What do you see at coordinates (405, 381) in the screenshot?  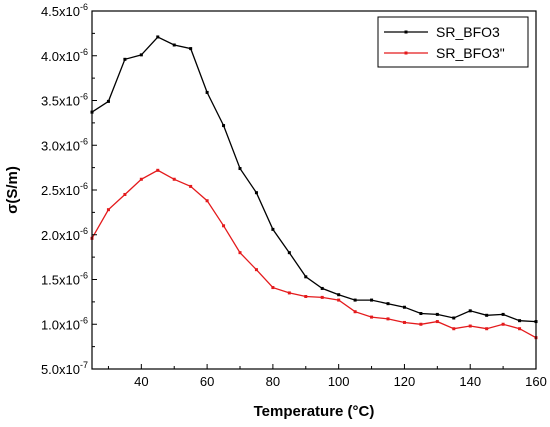 I see `x-tick-label: 120` at bounding box center [405, 381].